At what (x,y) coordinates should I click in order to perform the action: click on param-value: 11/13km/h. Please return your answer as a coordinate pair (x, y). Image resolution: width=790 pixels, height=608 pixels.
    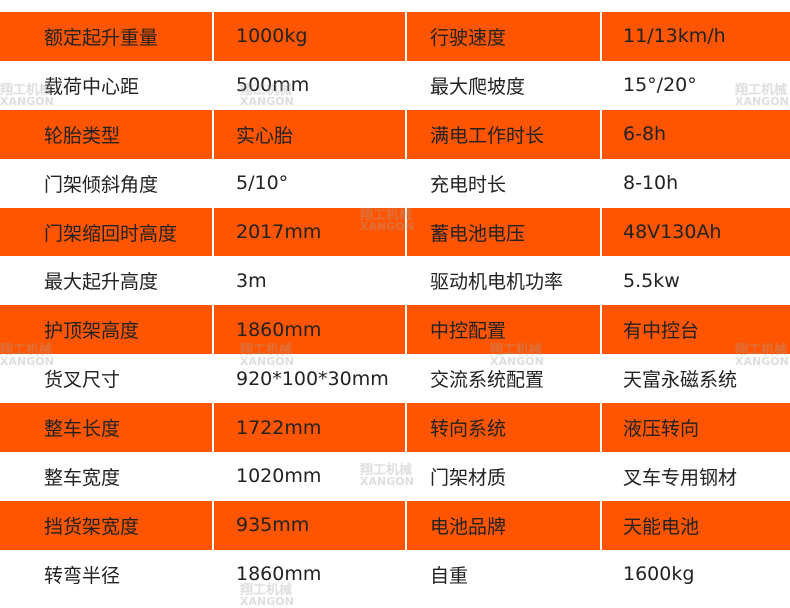
    Looking at the image, I should click on (695, 36).